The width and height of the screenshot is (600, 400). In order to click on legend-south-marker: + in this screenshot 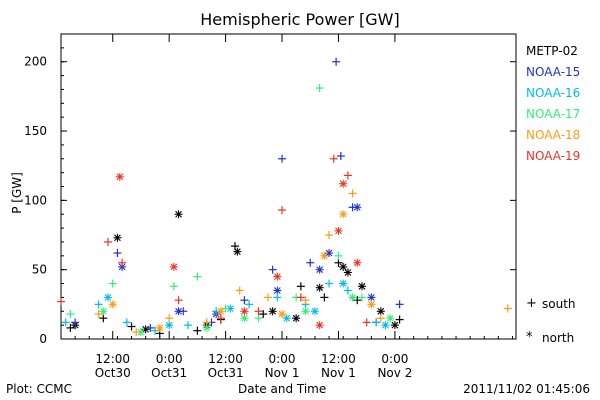, I will do `click(531, 303)`.